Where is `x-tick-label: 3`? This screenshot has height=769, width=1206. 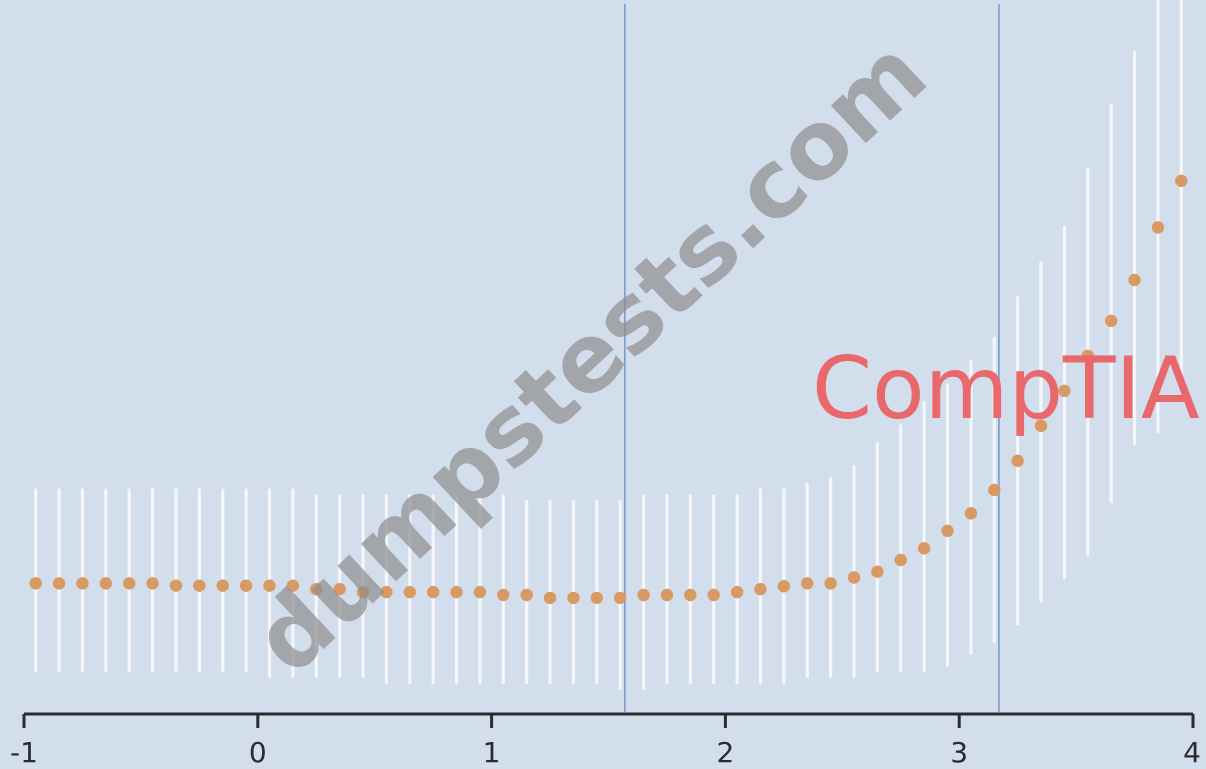
x-tick-label: 3 is located at coordinates (959, 752).